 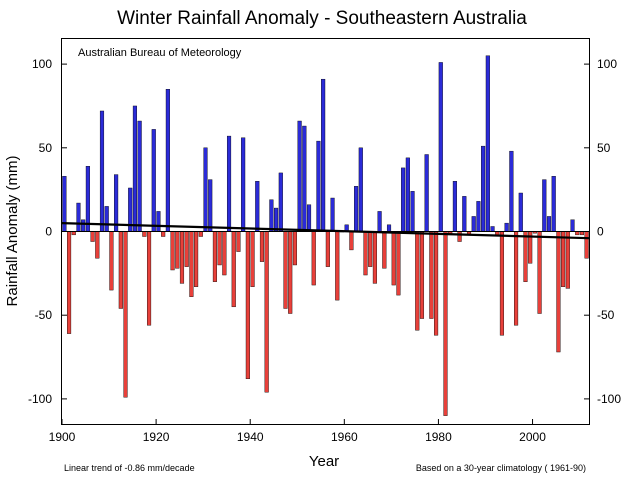 What do you see at coordinates (553, 204) in the screenshot?
I see `bar-2004` at bounding box center [553, 204].